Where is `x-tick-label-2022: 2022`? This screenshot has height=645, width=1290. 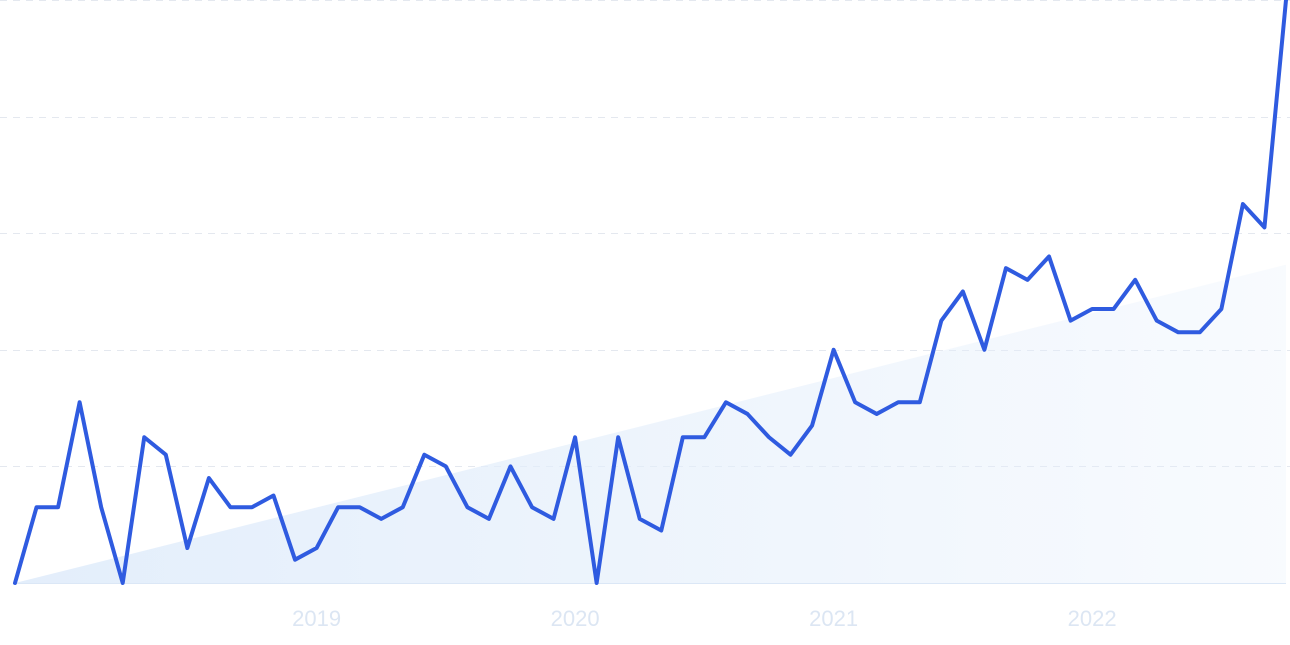
x-tick-label-2022: 2022 is located at coordinates (1092, 618).